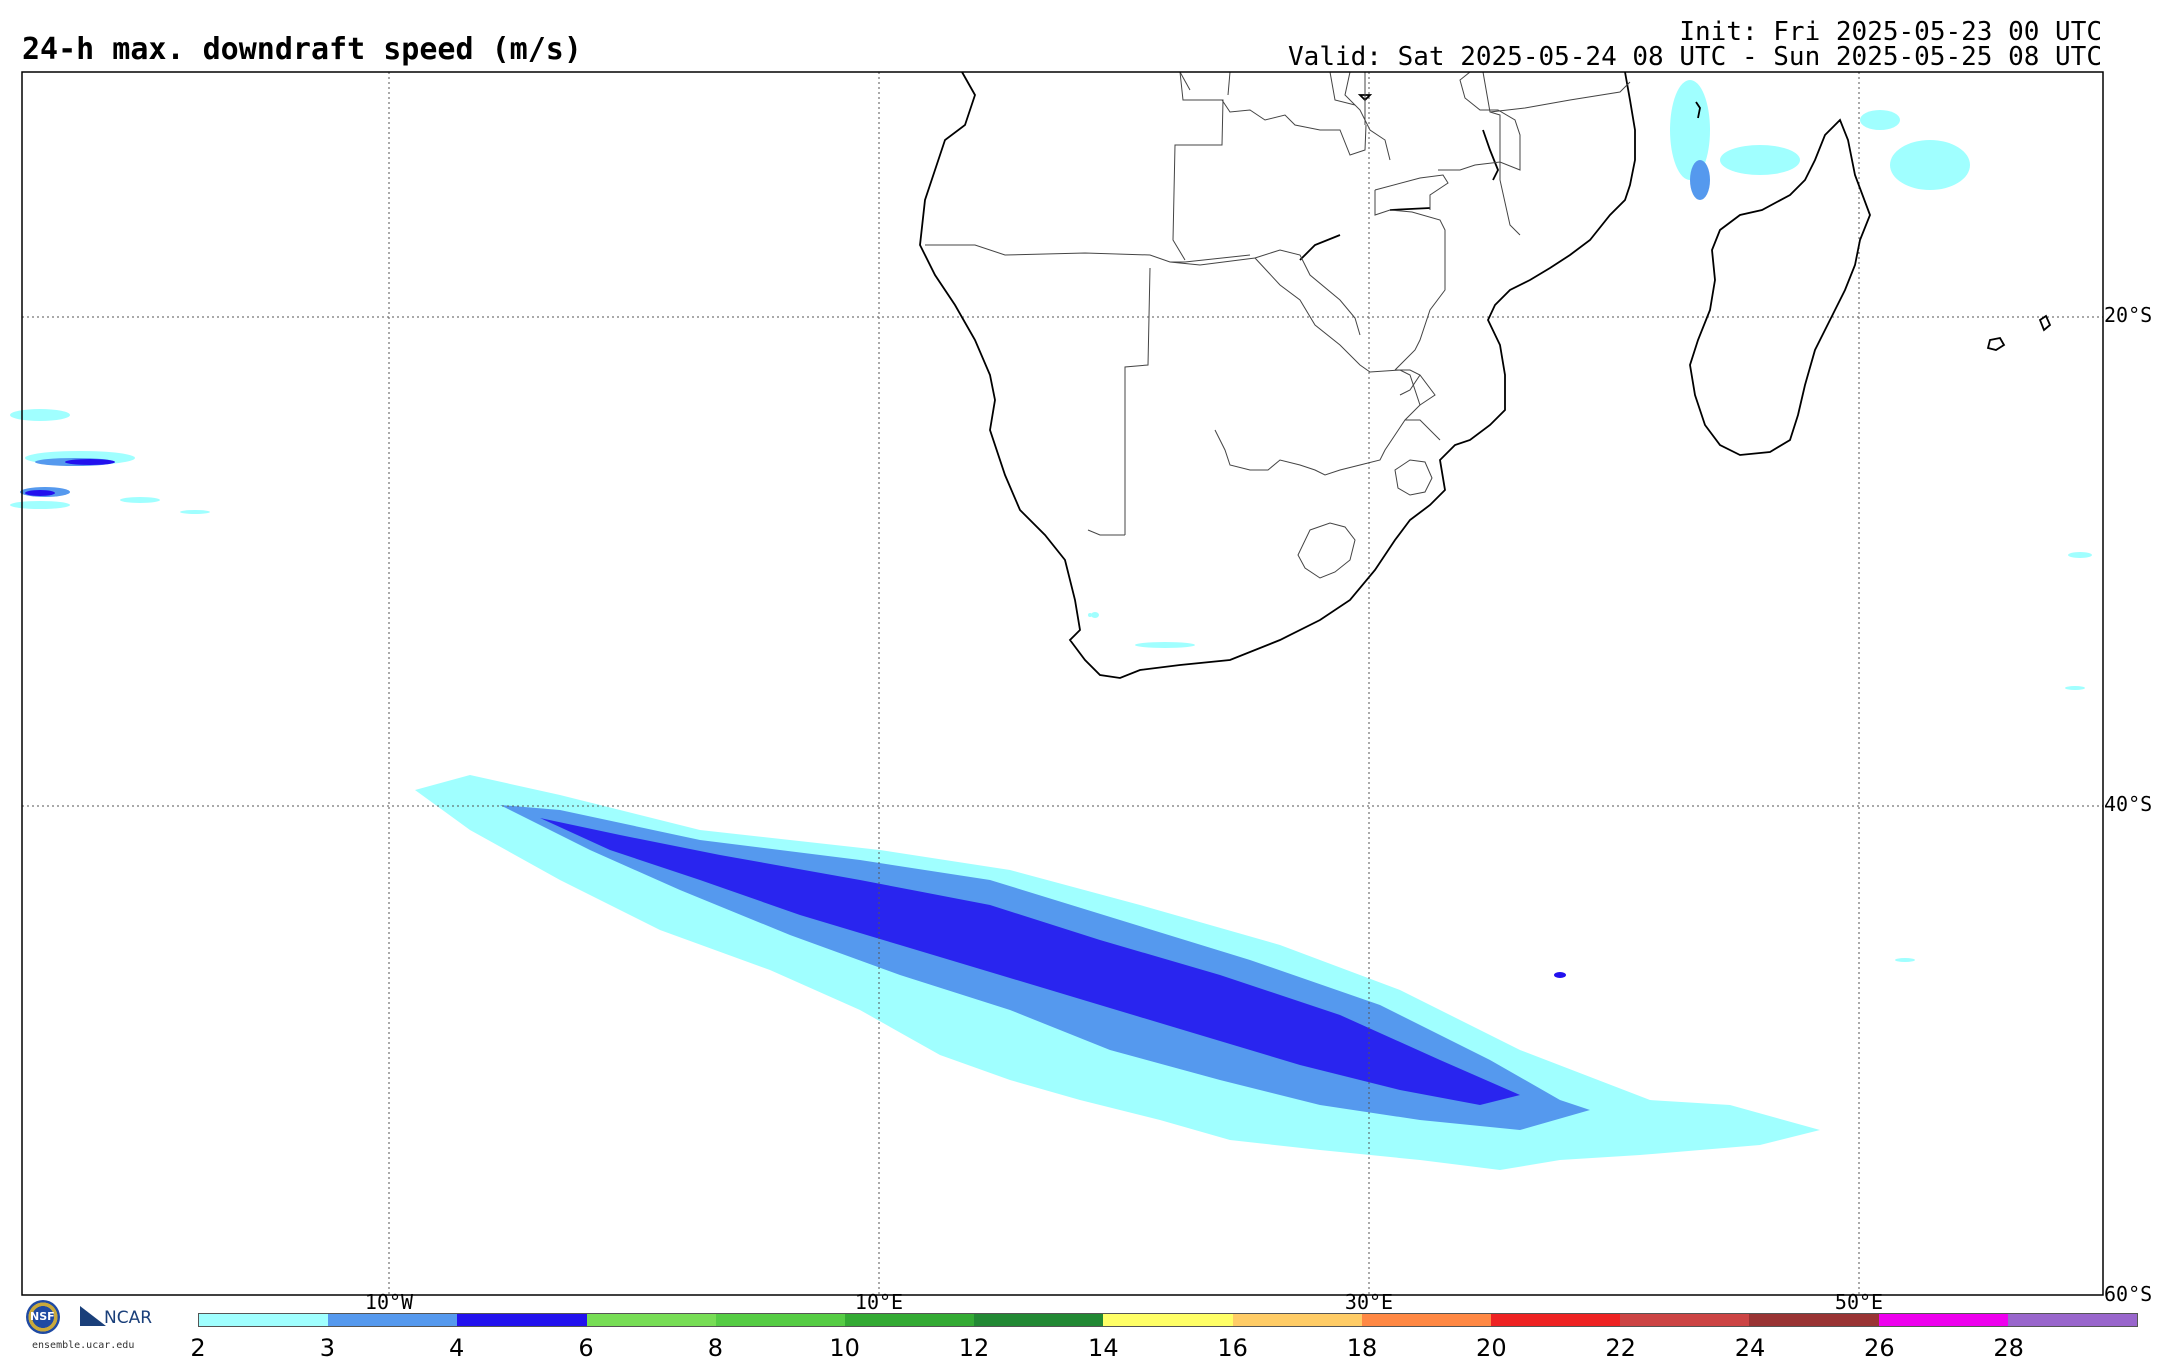  What do you see at coordinates (2008, 1348) in the screenshot?
I see `colorbar-tick-label: 28` at bounding box center [2008, 1348].